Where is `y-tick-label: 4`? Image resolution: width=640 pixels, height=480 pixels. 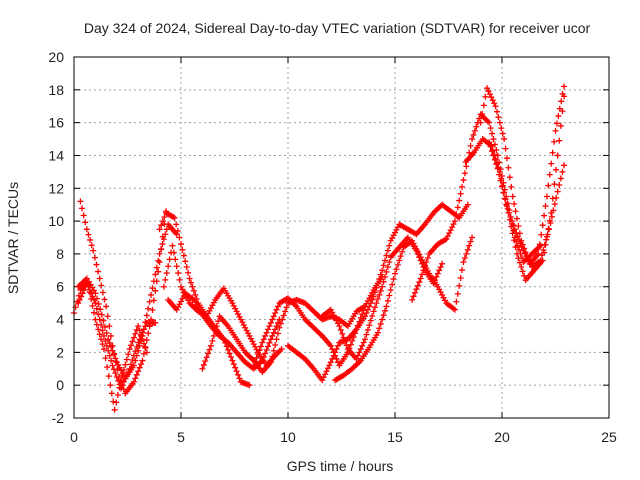
y-tick-label: 4 is located at coordinates (60, 320).